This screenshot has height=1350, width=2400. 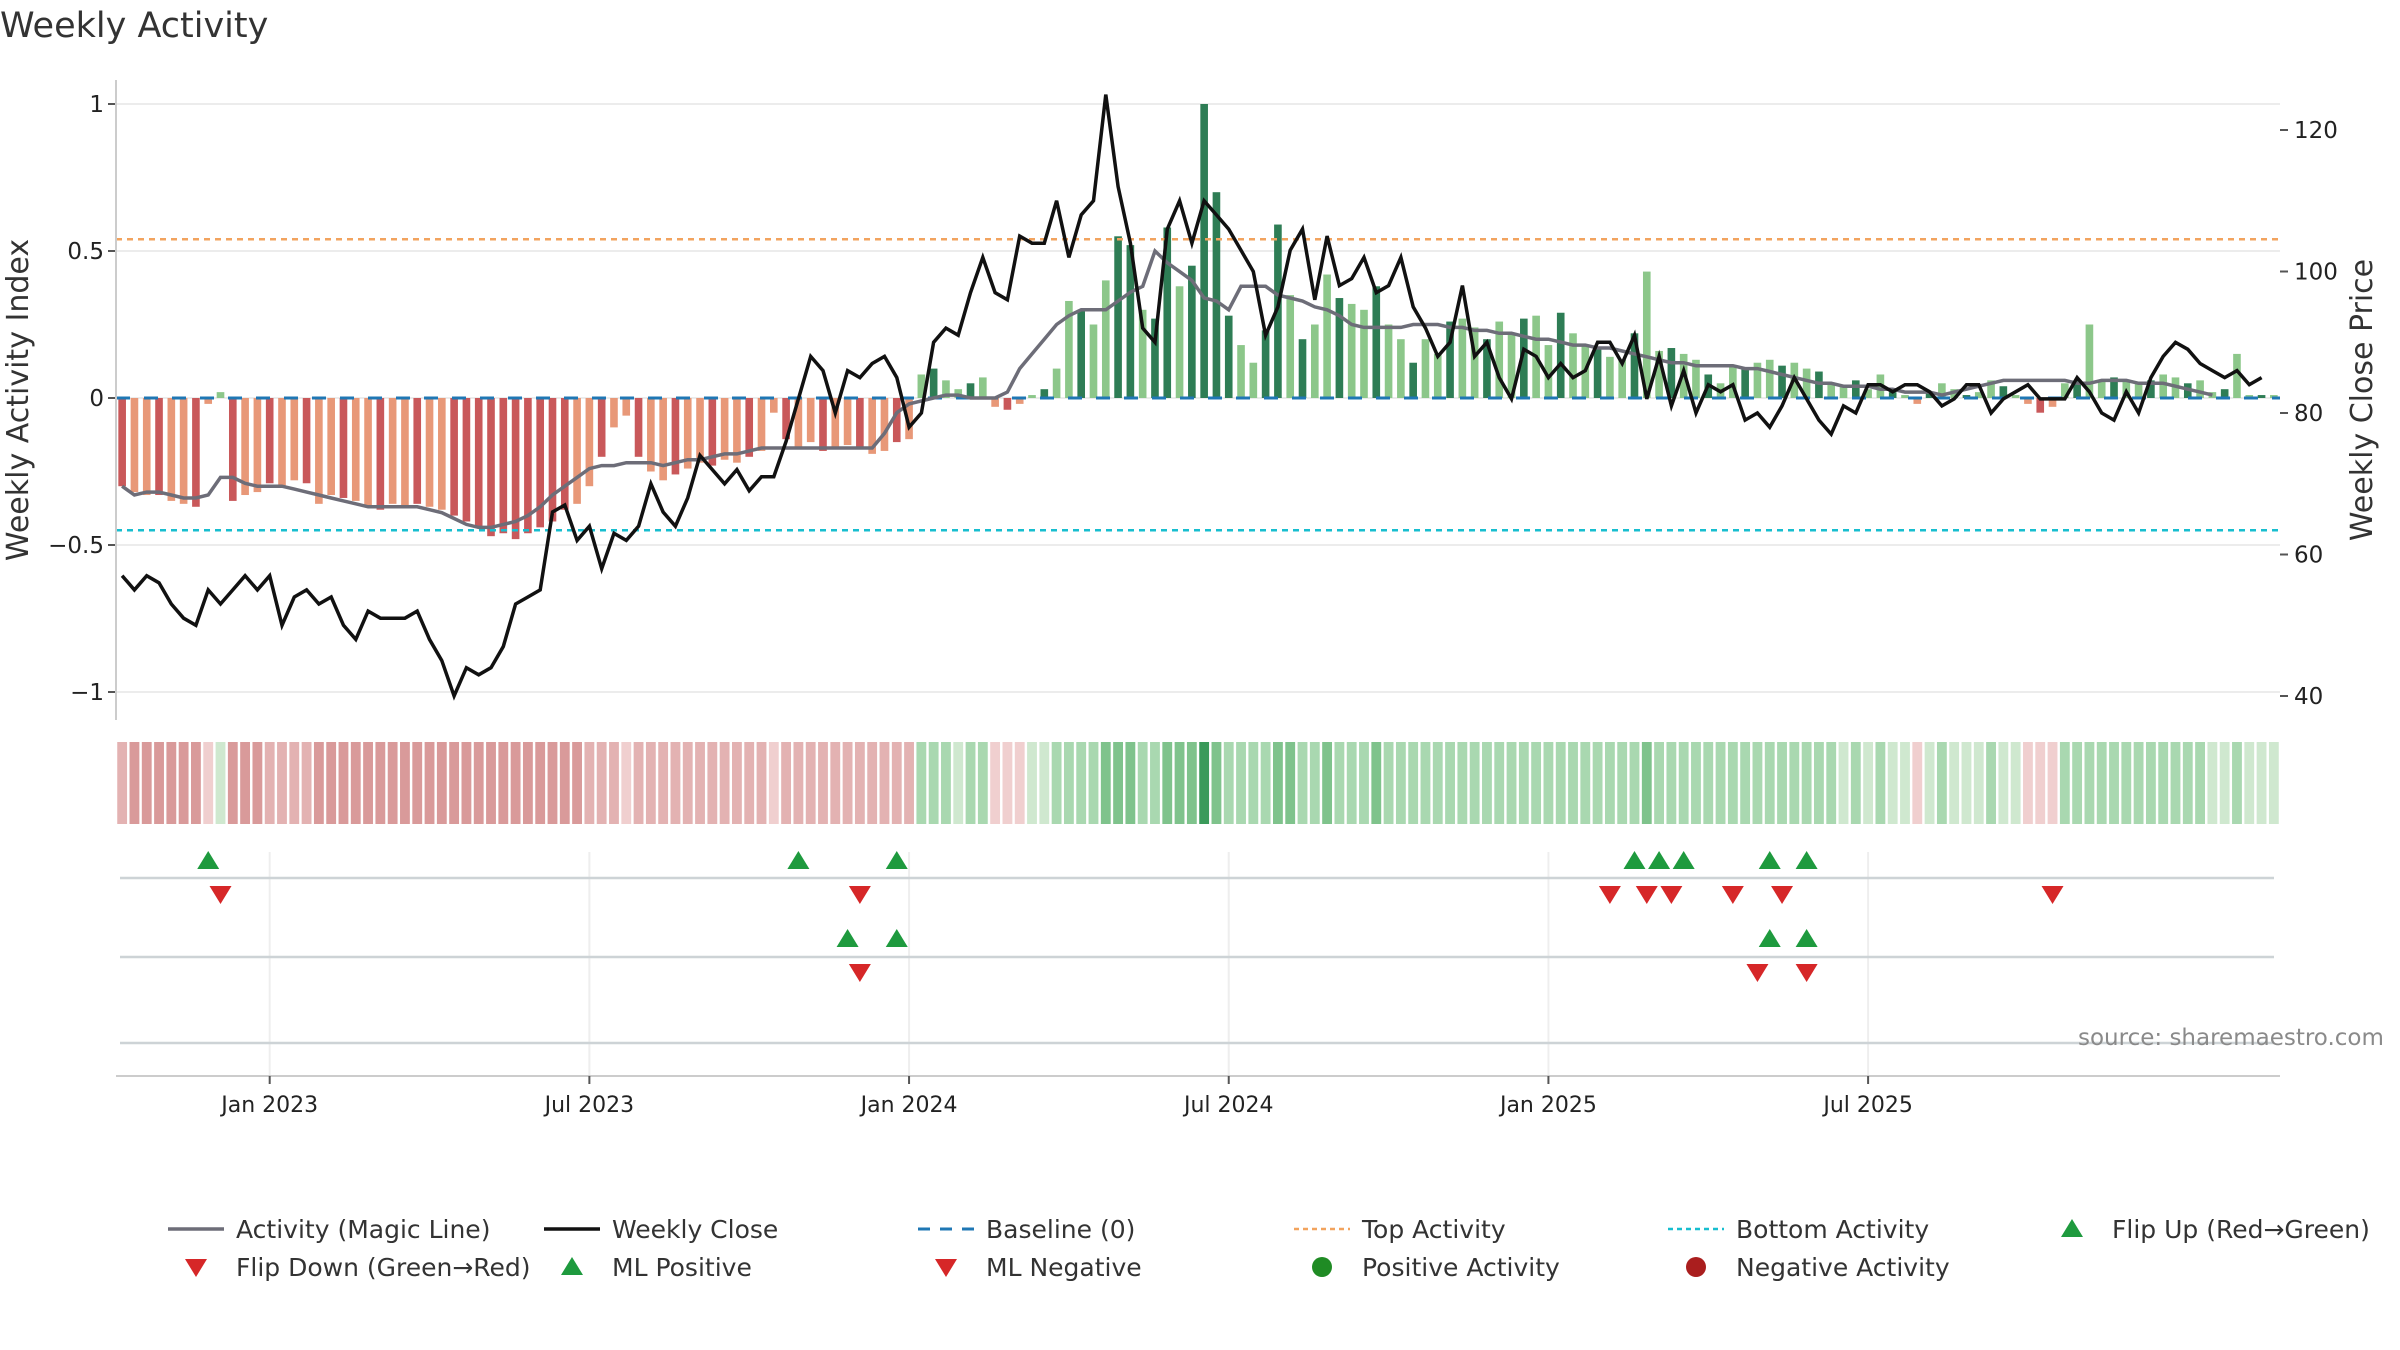 I want to click on y-tick-label: −1, so click(x=87, y=693).